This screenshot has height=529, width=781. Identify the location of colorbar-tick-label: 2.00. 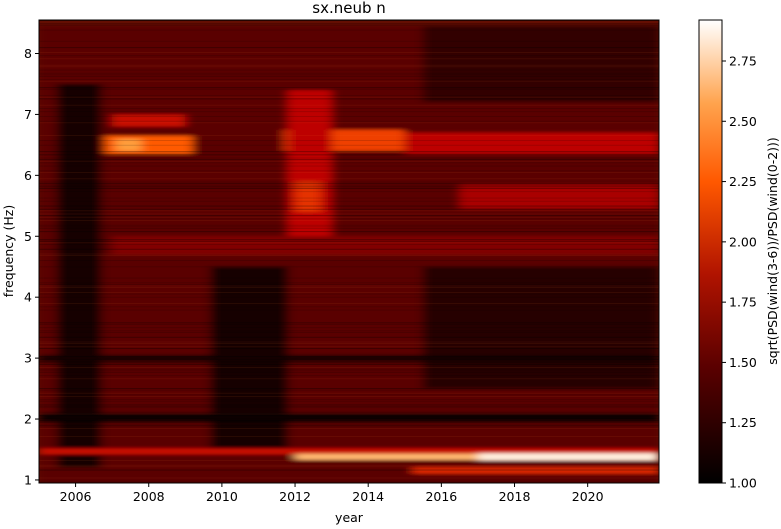
(743, 241).